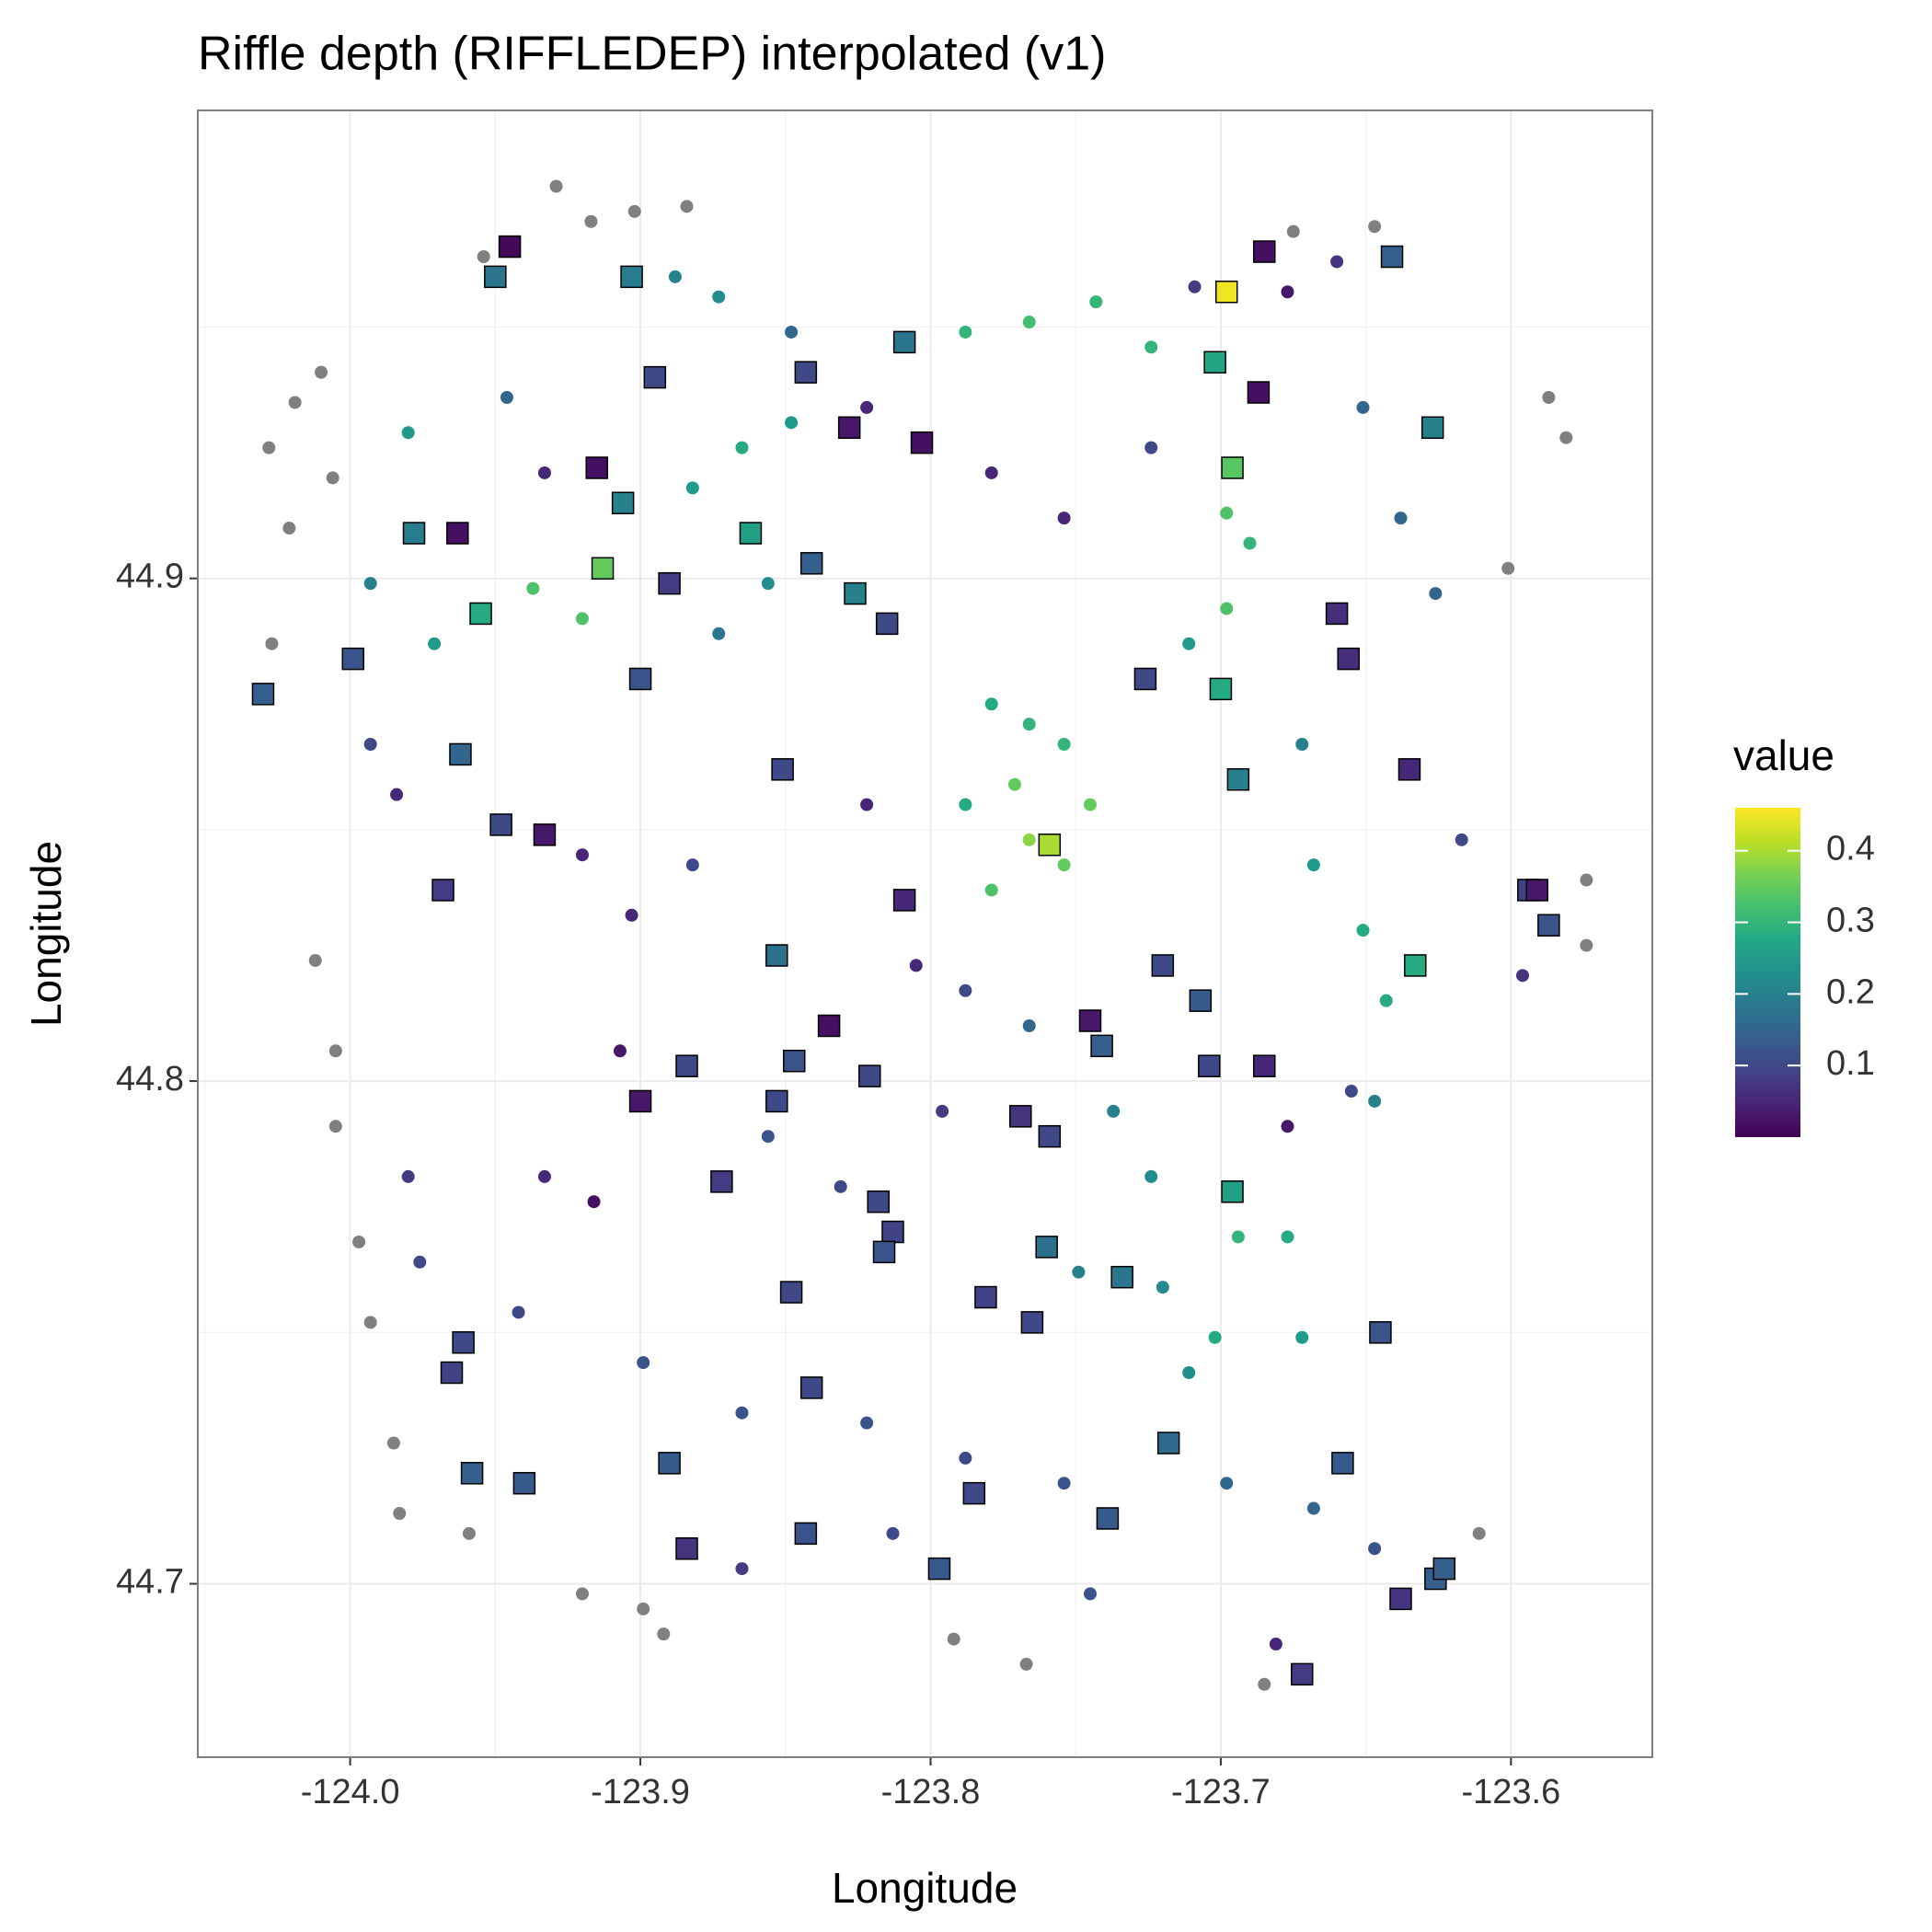  What do you see at coordinates (150, 577) in the screenshot?
I see `y-tick-label: 44.9` at bounding box center [150, 577].